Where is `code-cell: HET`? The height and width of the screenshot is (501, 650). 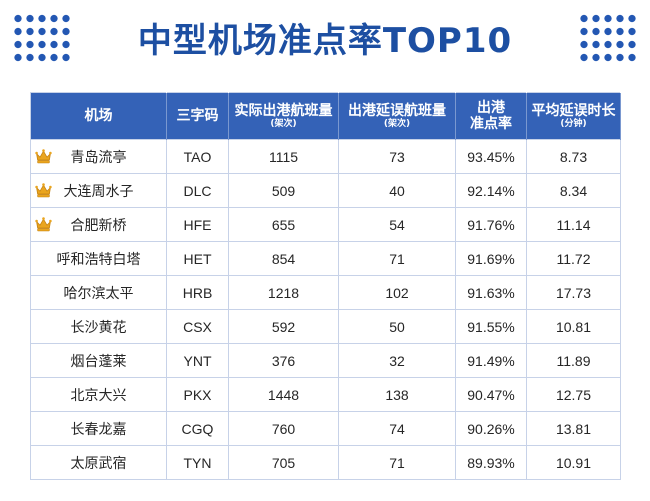
code-cell: HET is located at coordinates (197, 258).